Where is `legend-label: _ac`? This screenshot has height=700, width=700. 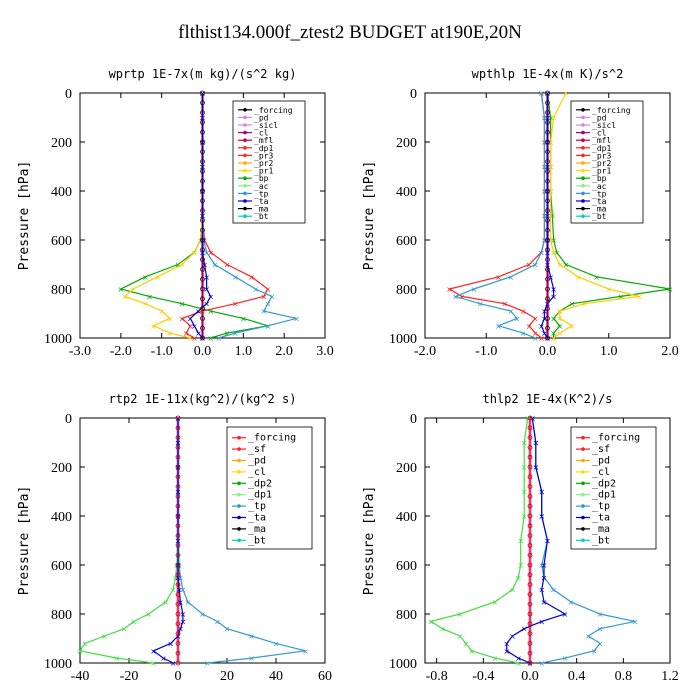 legend-label: _ac is located at coordinates (599, 186).